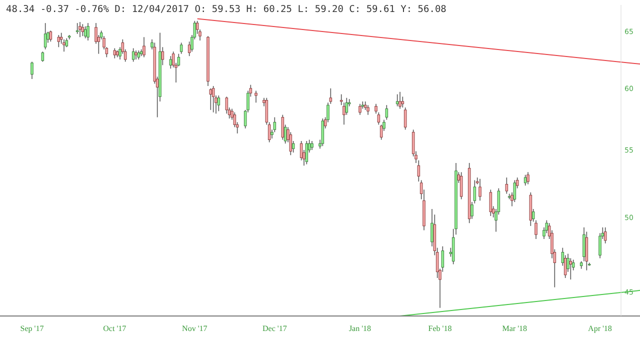 The width and height of the screenshot is (640, 342). Describe the element at coordinates (195, 328) in the screenshot. I see `x-tick-label: Nov '17` at that location.